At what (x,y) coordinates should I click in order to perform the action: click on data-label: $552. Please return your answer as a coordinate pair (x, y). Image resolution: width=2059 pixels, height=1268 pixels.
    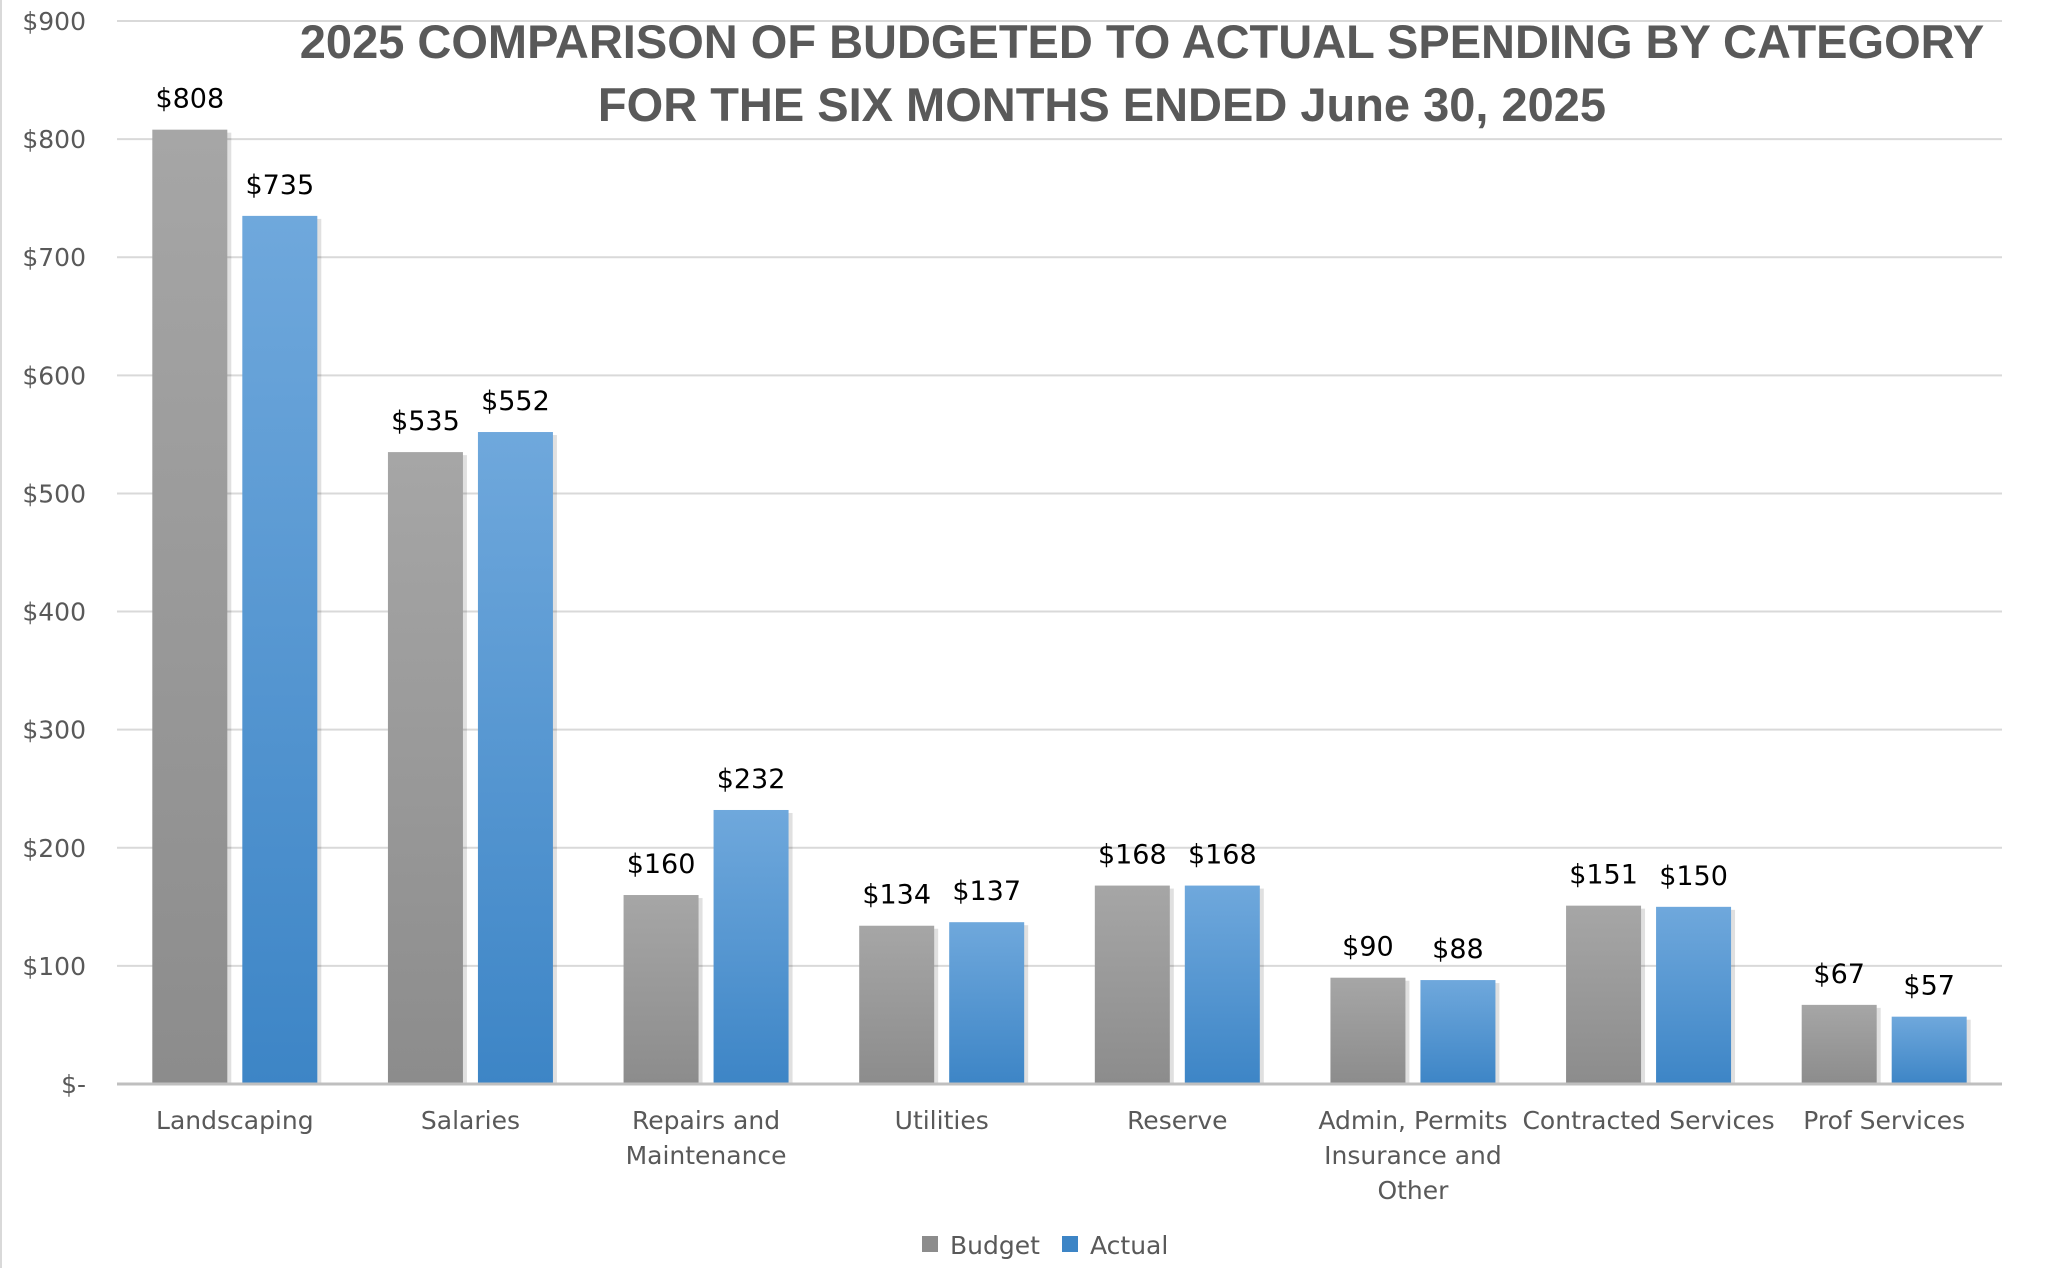
    Looking at the image, I should click on (515, 401).